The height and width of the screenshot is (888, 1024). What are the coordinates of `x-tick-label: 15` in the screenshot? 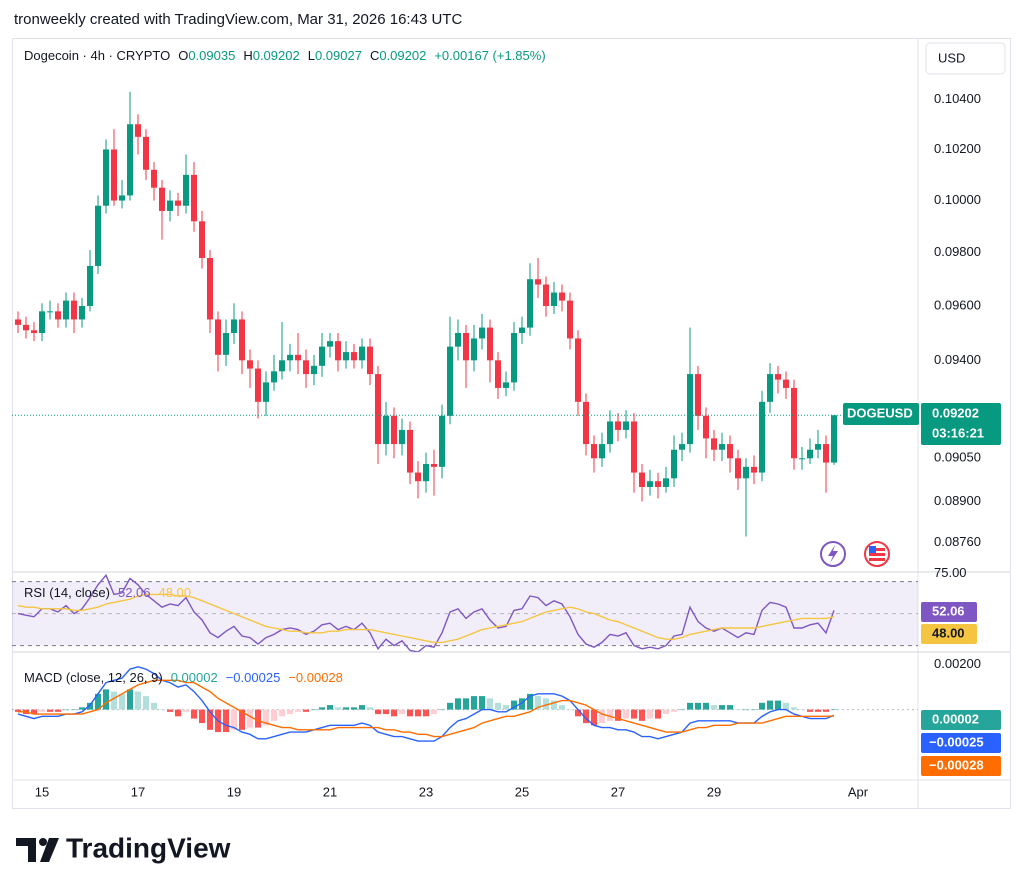 It's located at (42, 791).